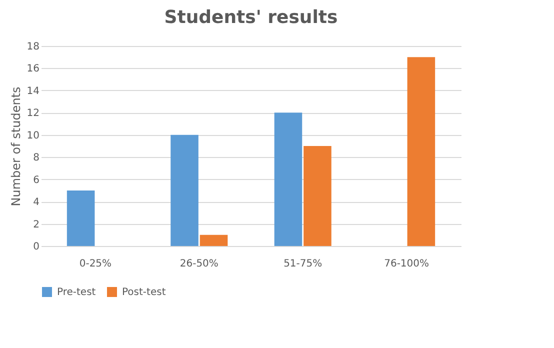 The image size is (554, 348). I want to click on y-tick-label: 6, so click(36, 180).